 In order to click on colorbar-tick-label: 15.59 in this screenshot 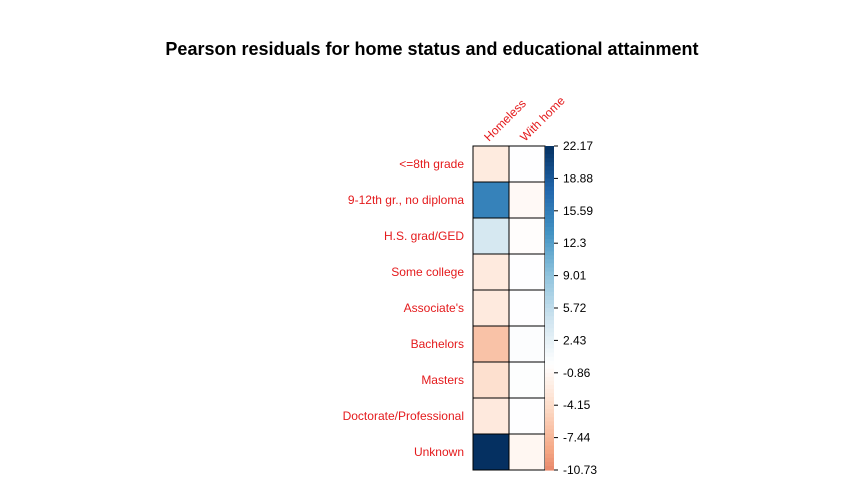, I will do `click(578, 211)`.